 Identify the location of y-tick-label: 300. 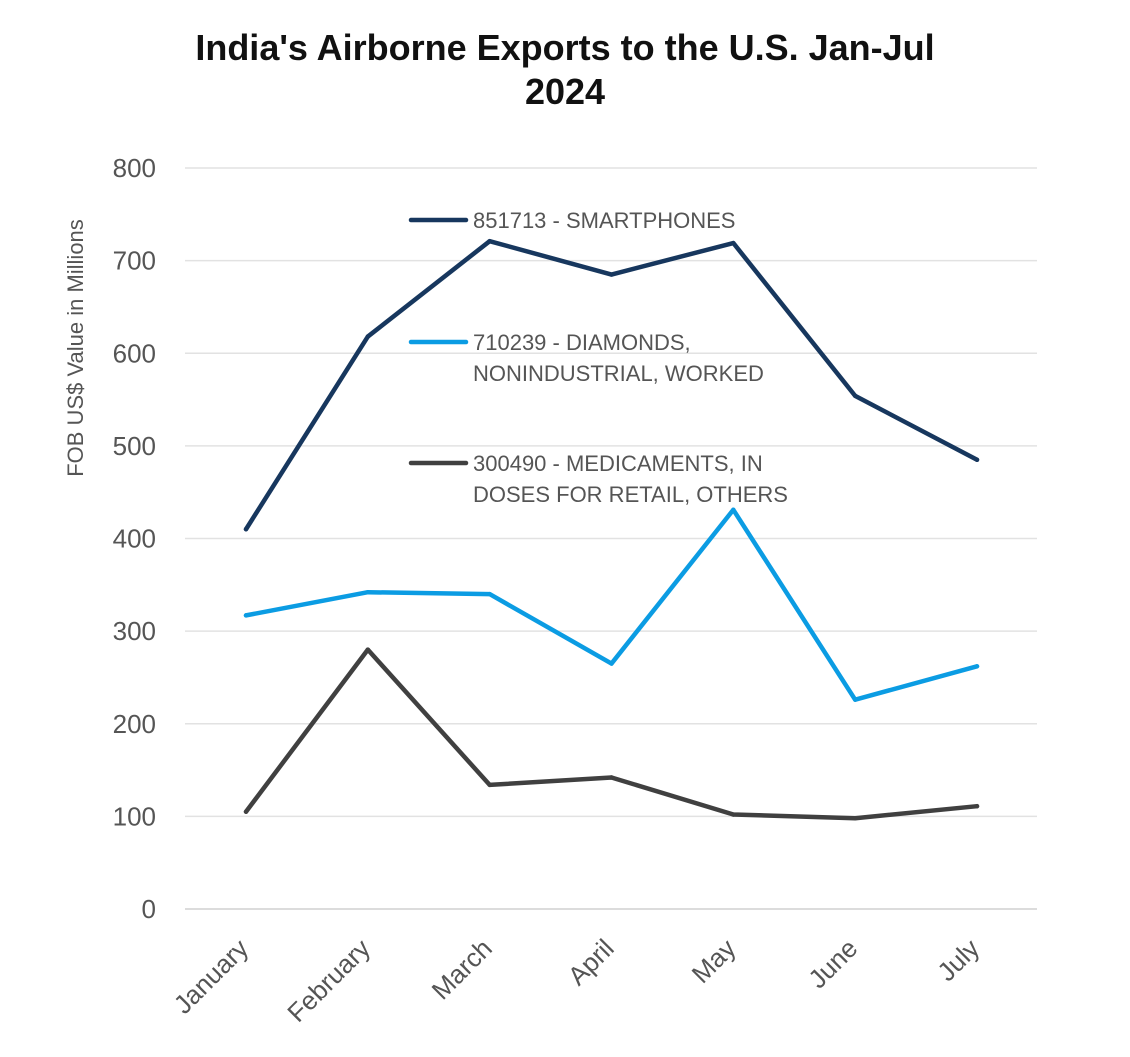
(134, 631).